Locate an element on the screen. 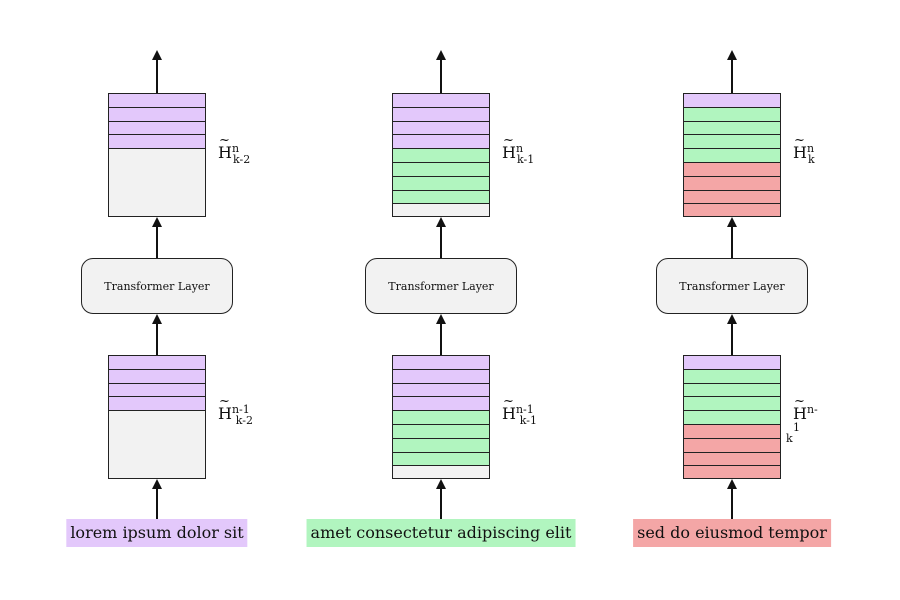  hidden-state-top-label: ~ Hnk is located at coordinates (804, 149).